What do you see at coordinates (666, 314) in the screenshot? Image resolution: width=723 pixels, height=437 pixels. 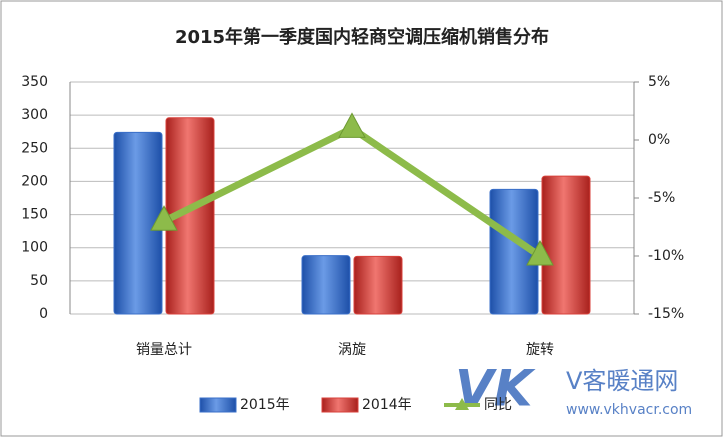 I see `y2-tick-label: -15%` at bounding box center [666, 314].